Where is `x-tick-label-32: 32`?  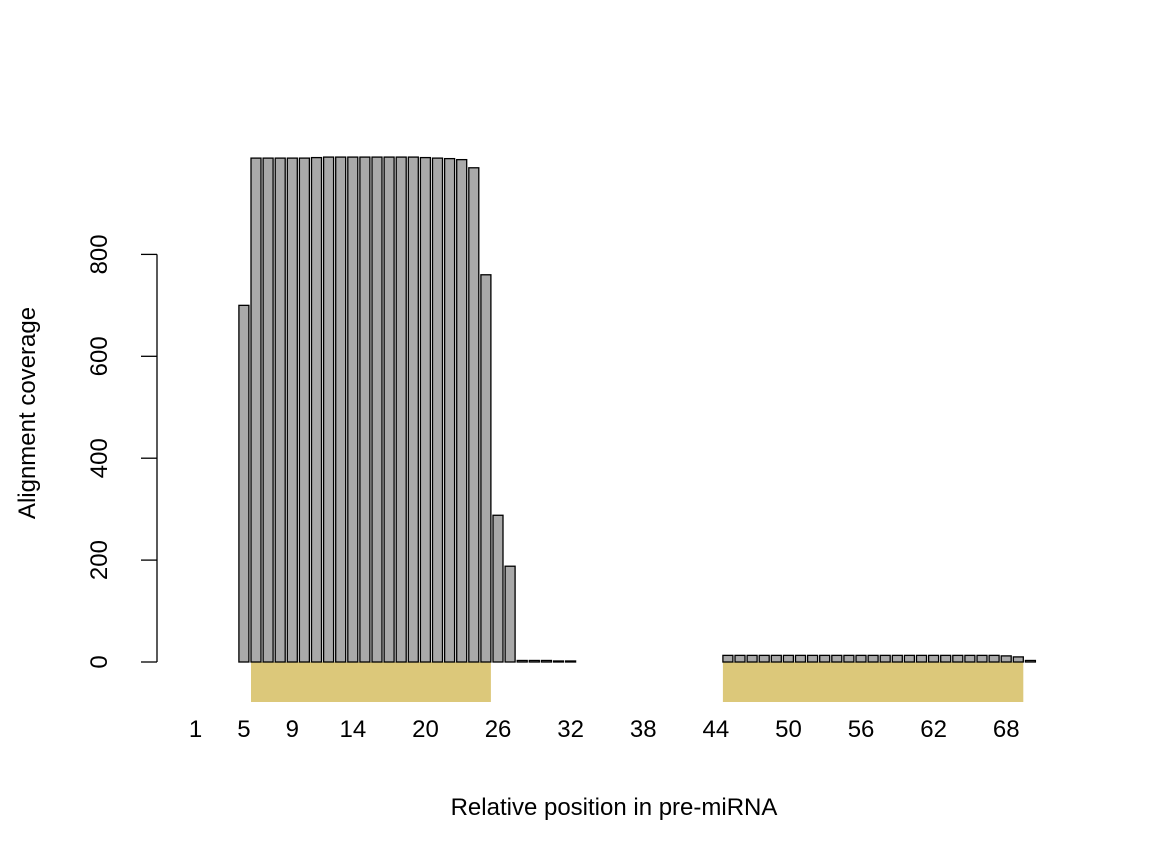 x-tick-label-32: 32 is located at coordinates (570, 729).